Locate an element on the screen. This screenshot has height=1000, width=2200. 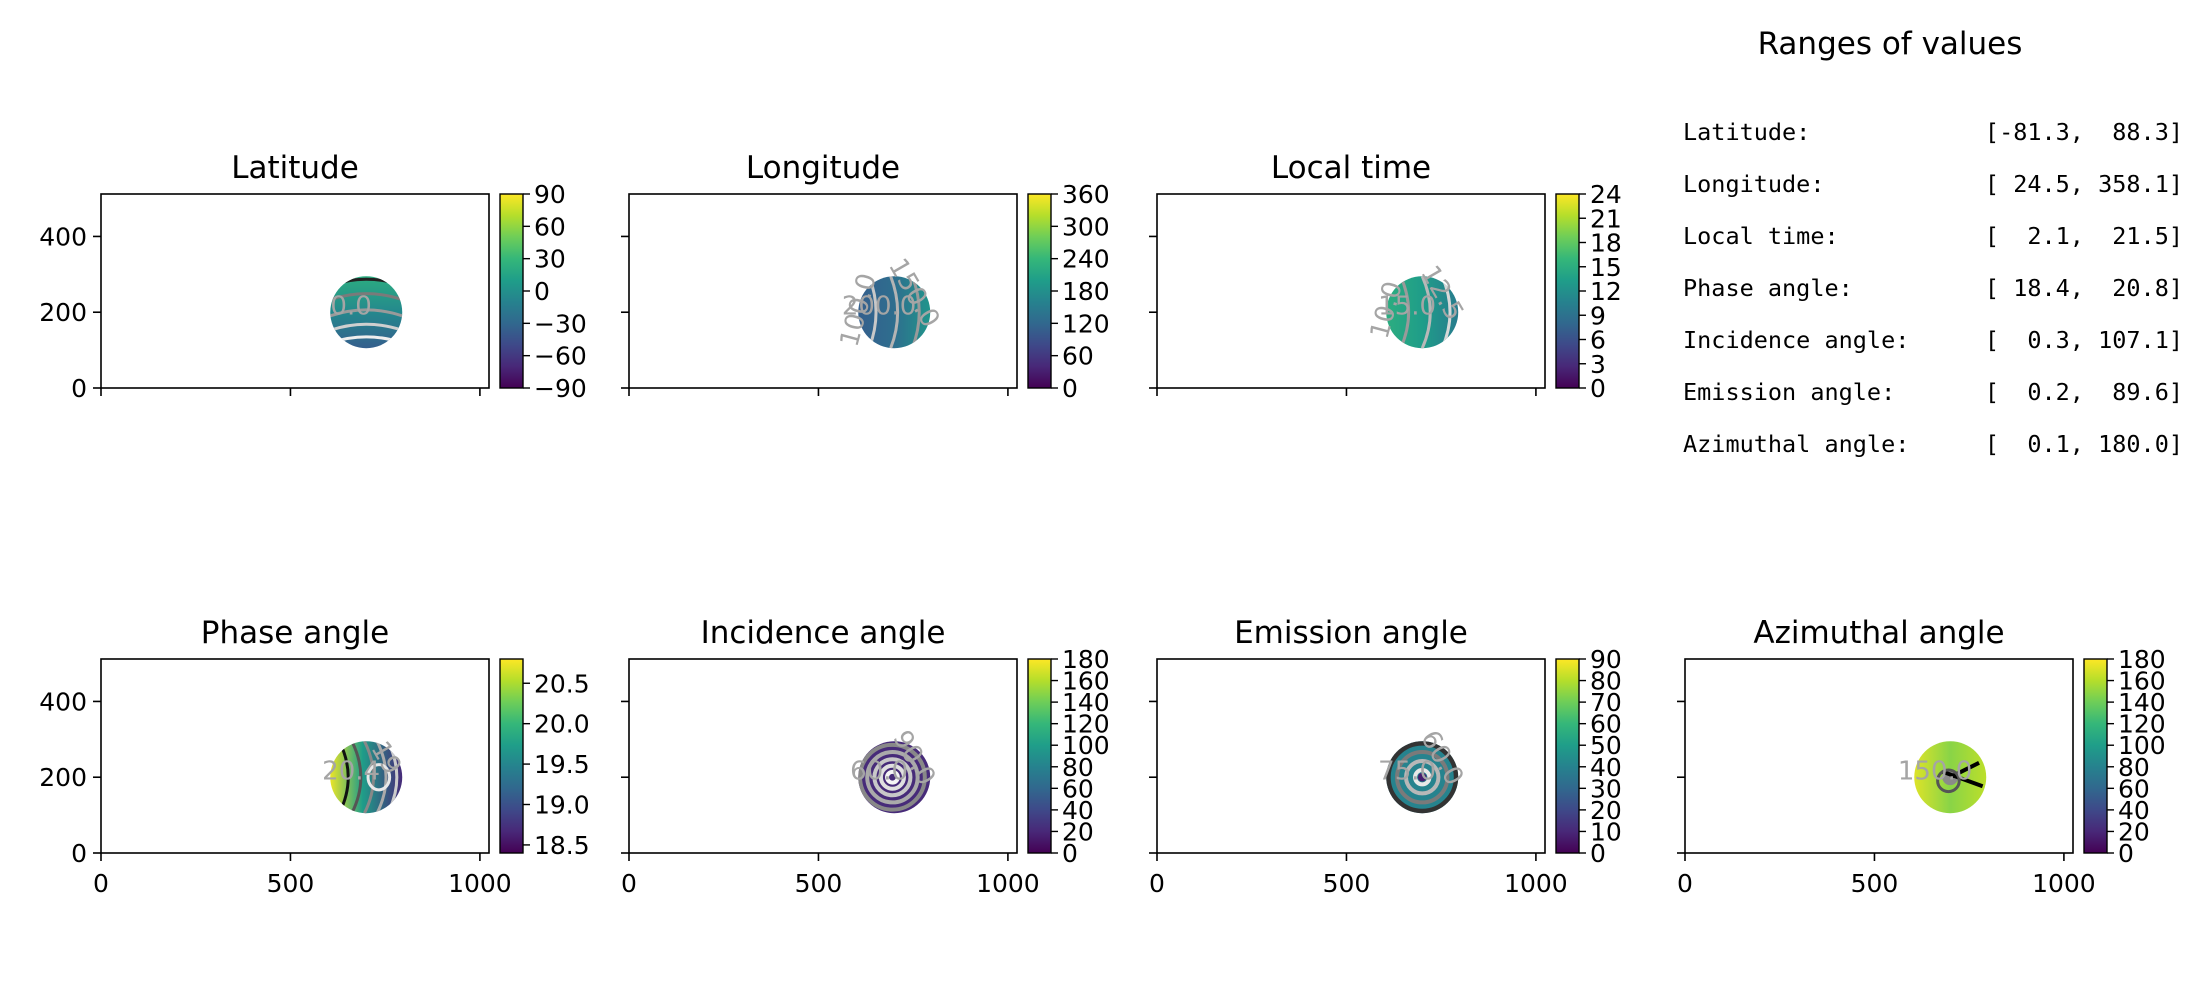
contour-label: 0.0 is located at coordinates (350, 307).